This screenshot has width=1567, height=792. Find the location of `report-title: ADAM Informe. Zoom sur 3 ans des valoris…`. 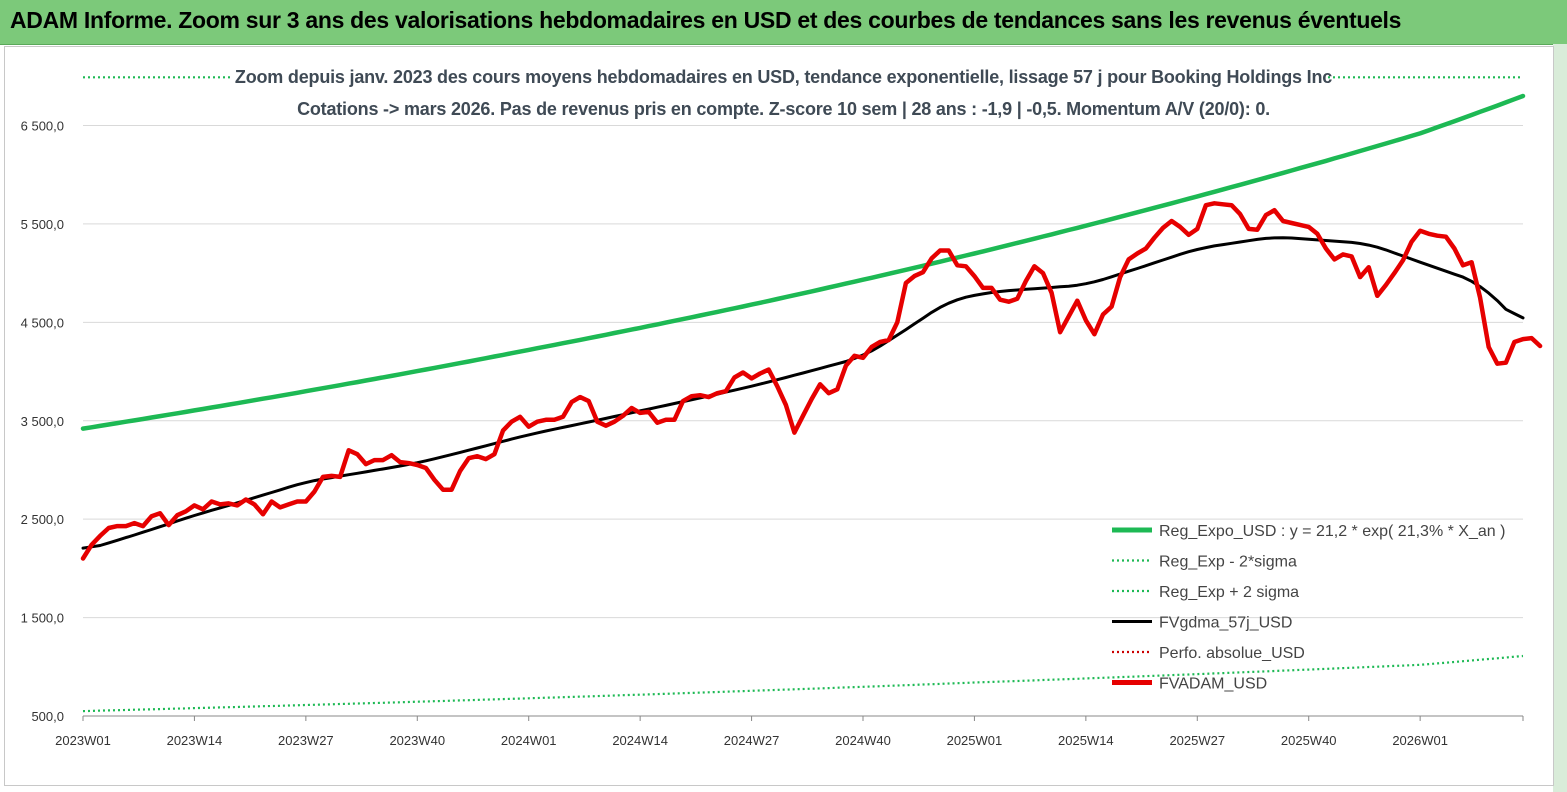

report-title: ADAM Informe. Zoom sur 3 ans des valoris… is located at coordinates (706, 20).